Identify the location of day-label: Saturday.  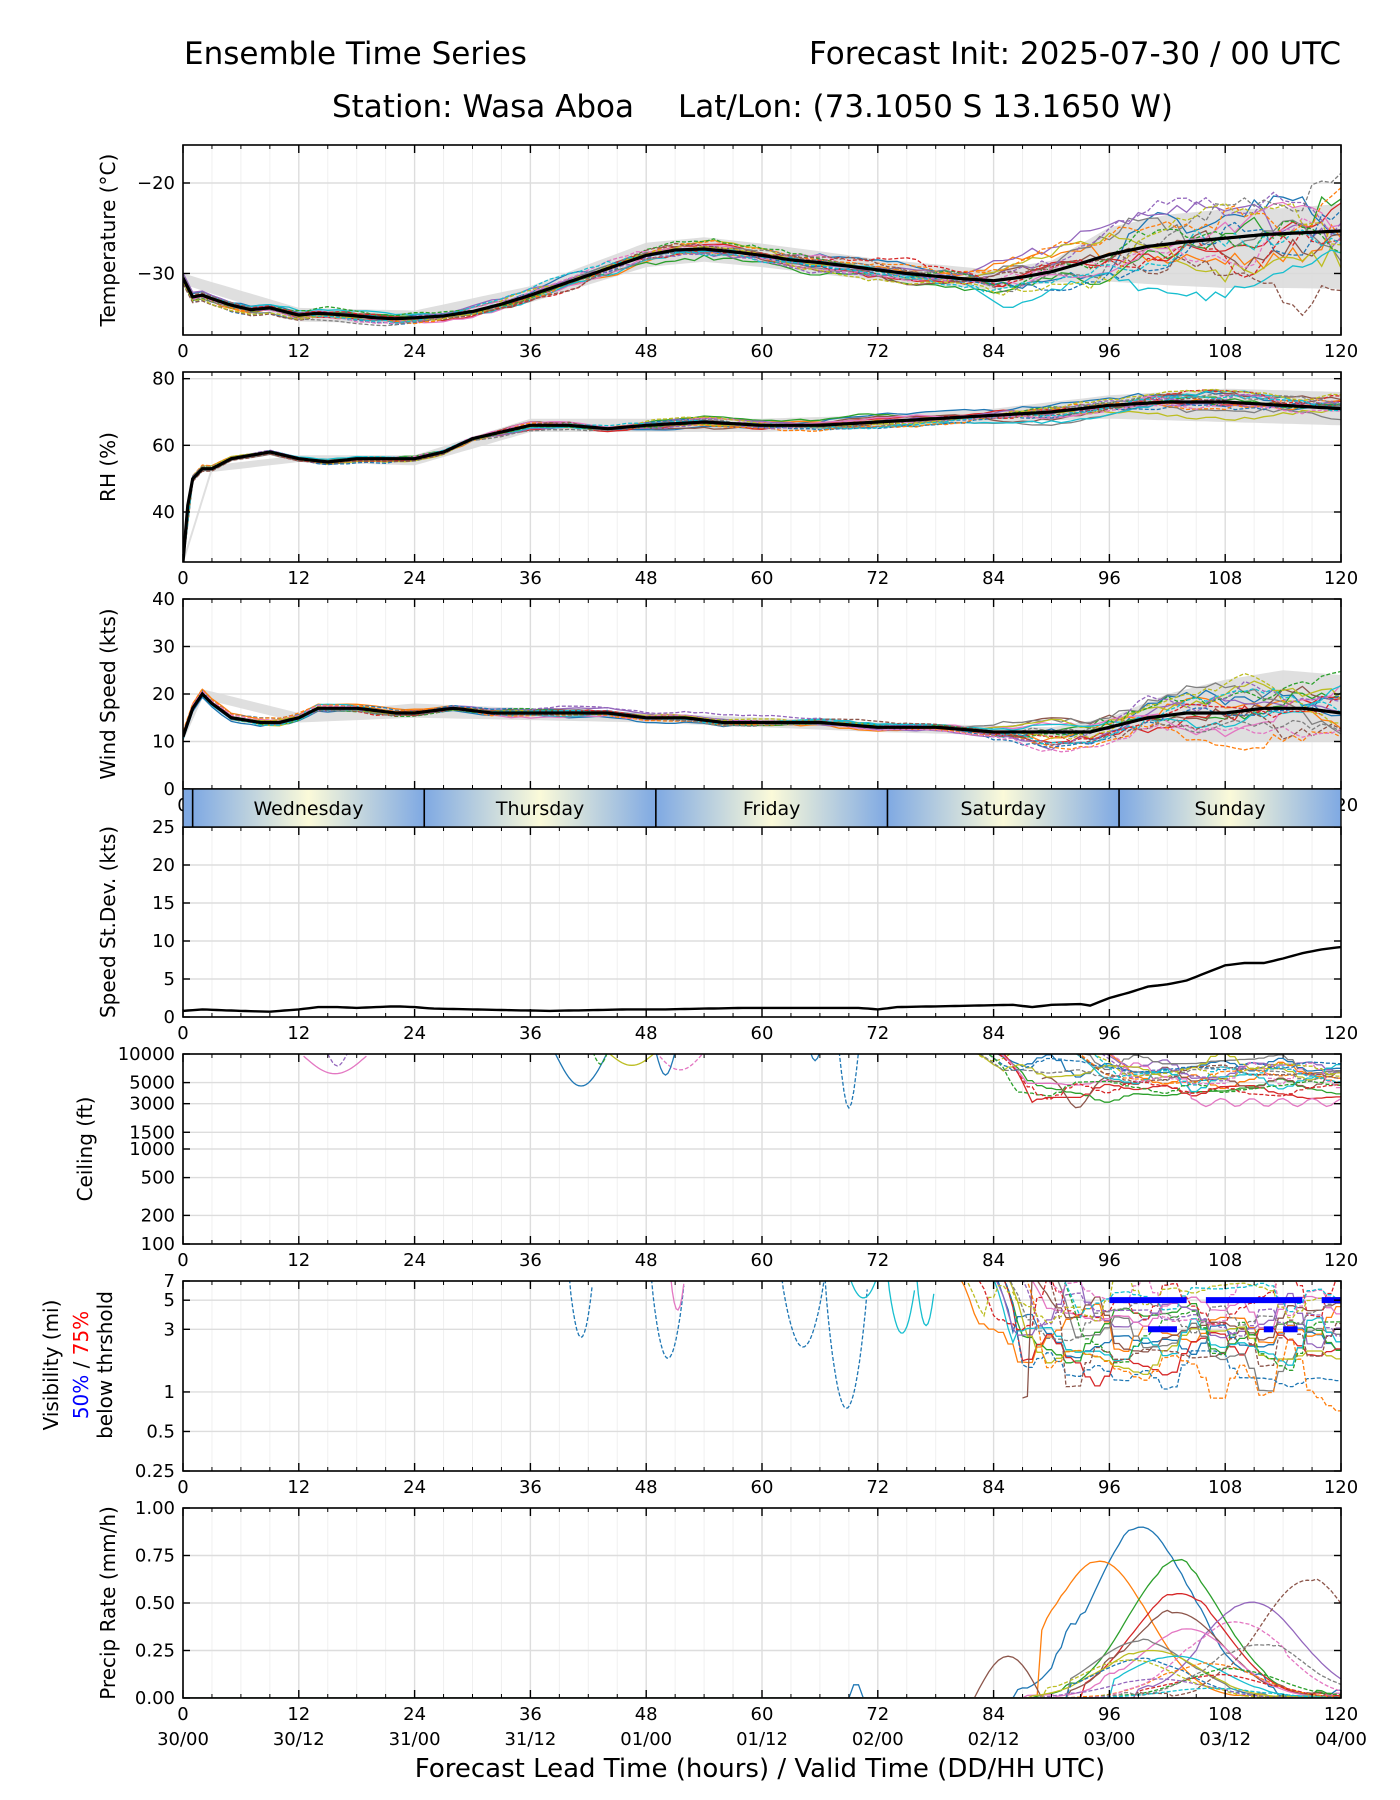
(1003, 809).